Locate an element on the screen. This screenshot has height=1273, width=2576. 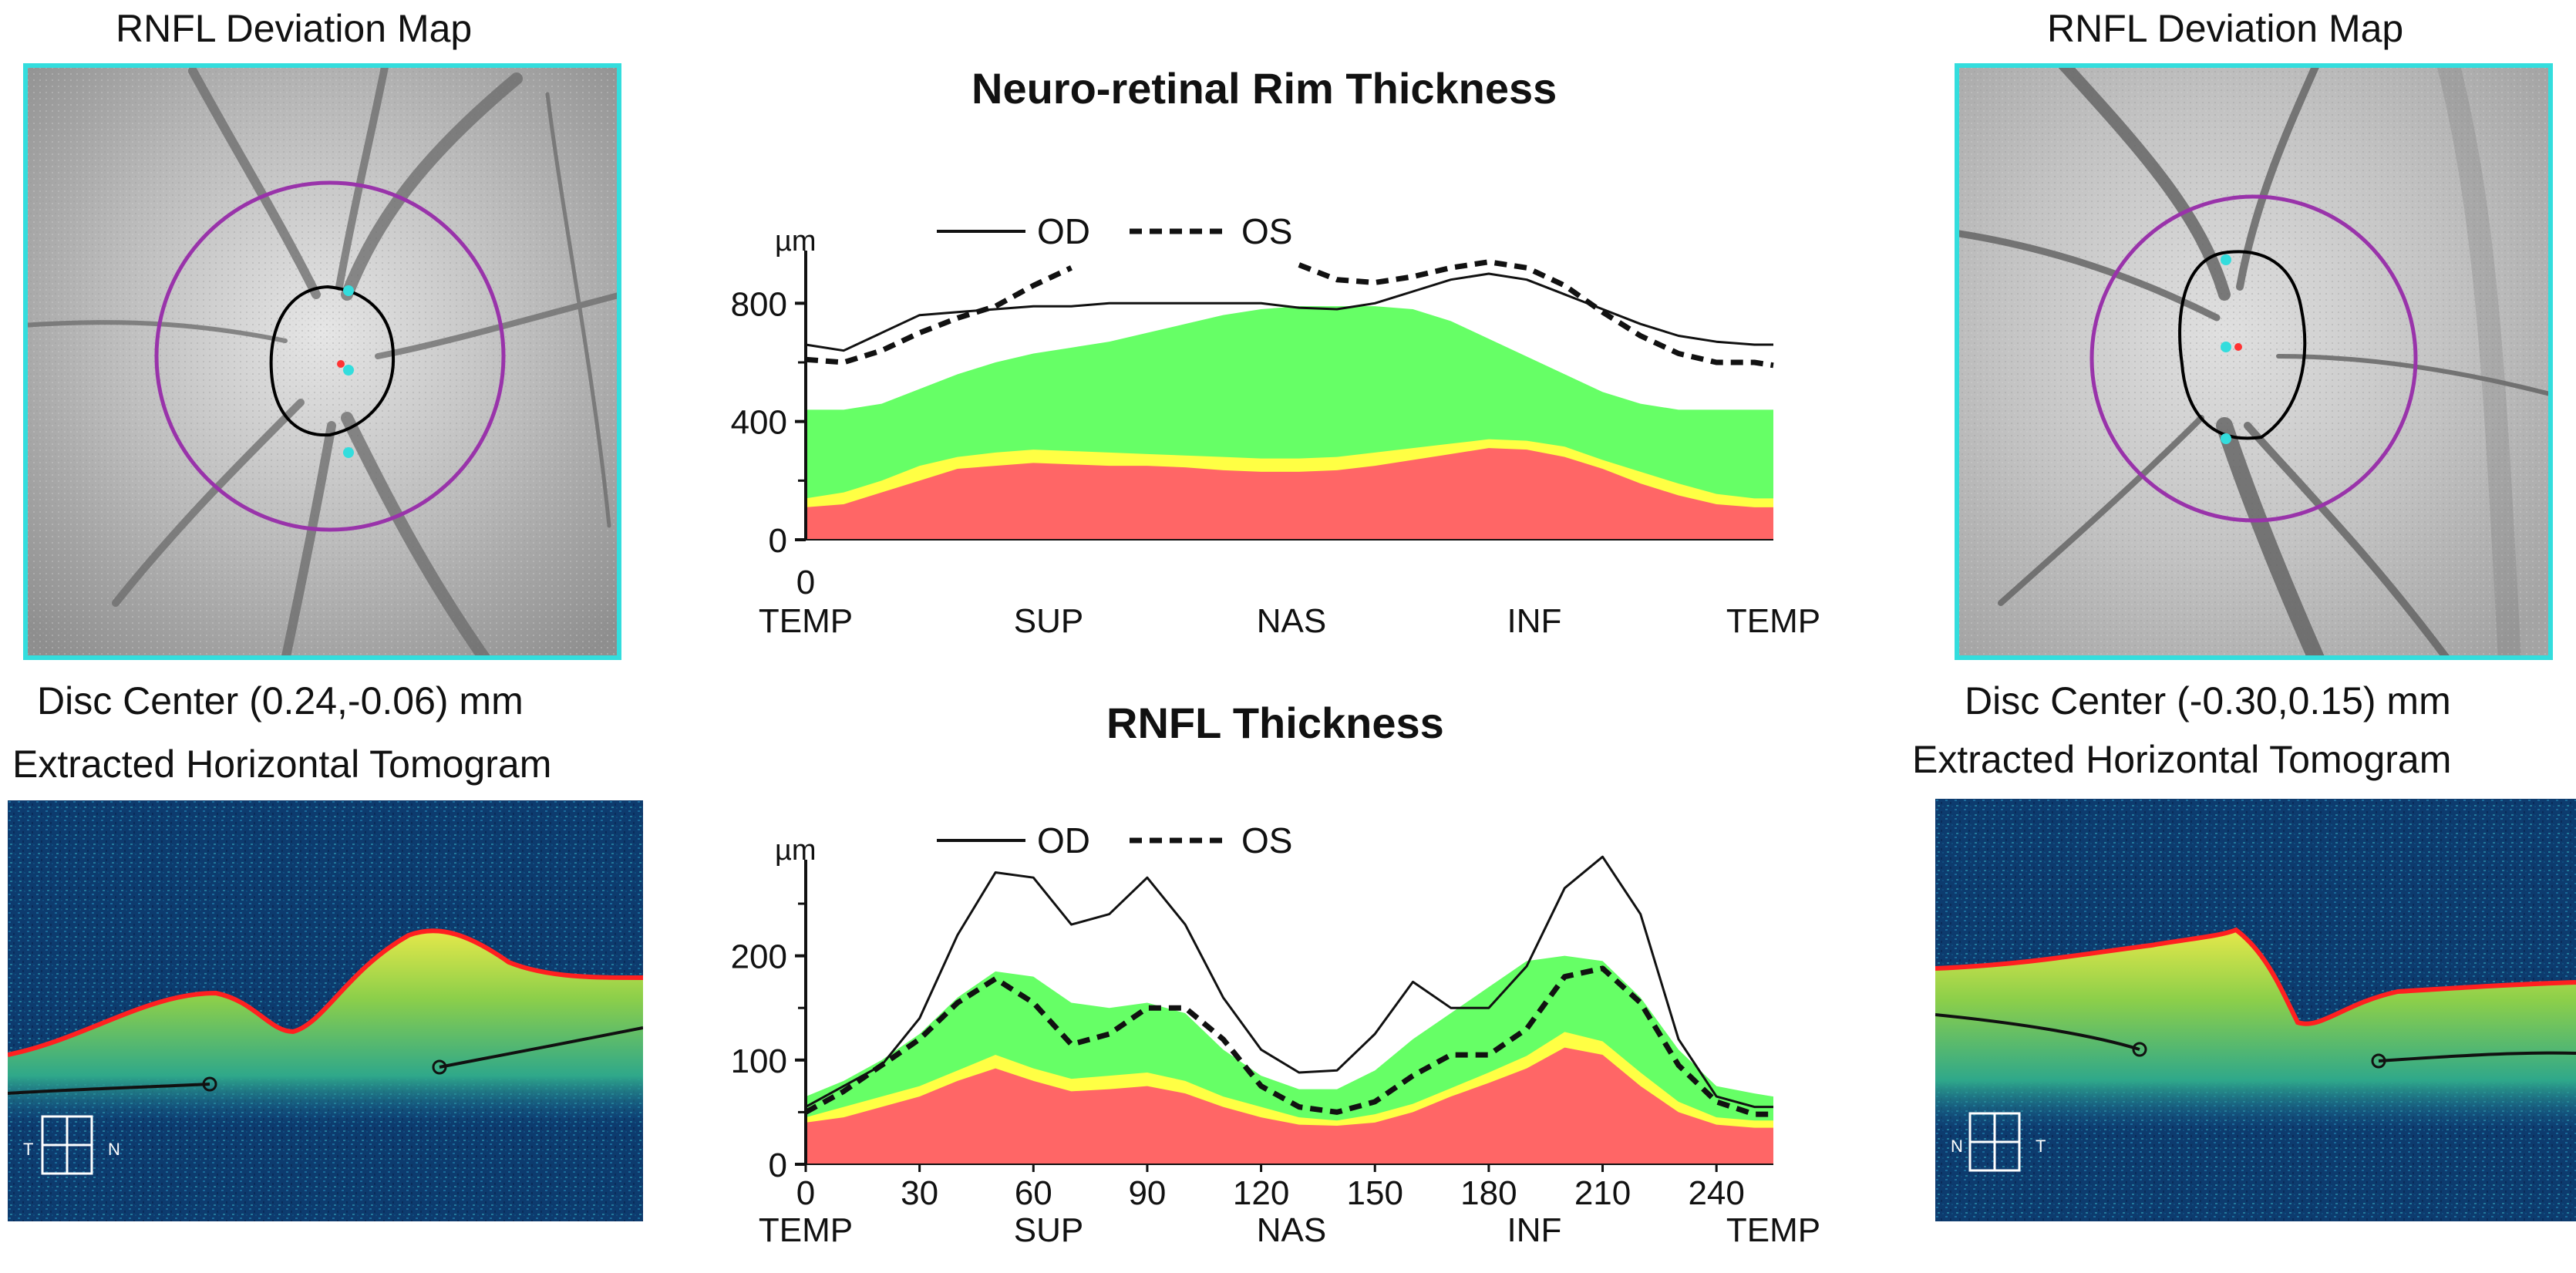
left-tomogram-image: T N is located at coordinates (326, 1010).